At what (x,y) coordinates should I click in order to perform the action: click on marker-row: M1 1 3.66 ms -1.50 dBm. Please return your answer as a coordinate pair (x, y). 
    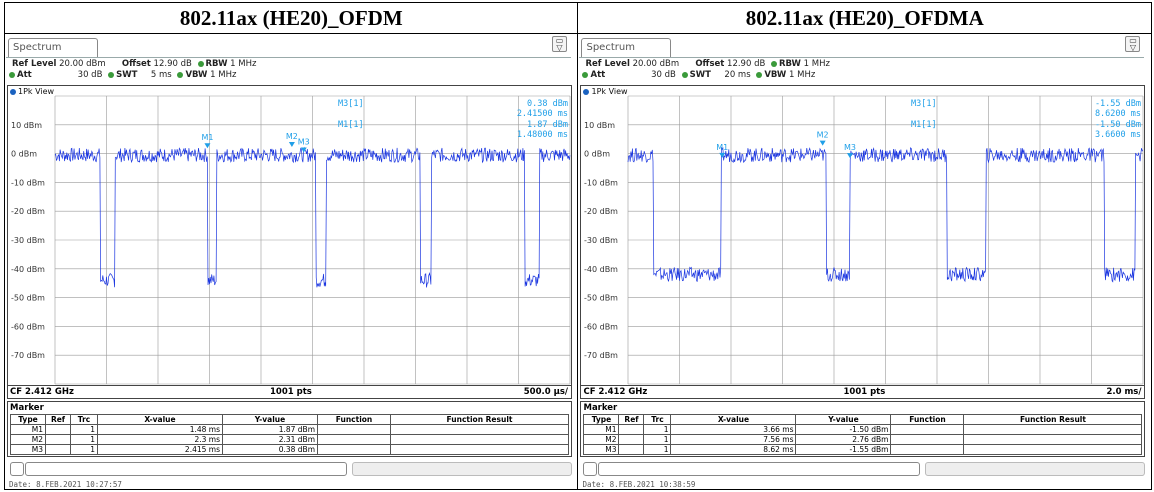
    Looking at the image, I should click on (863, 429).